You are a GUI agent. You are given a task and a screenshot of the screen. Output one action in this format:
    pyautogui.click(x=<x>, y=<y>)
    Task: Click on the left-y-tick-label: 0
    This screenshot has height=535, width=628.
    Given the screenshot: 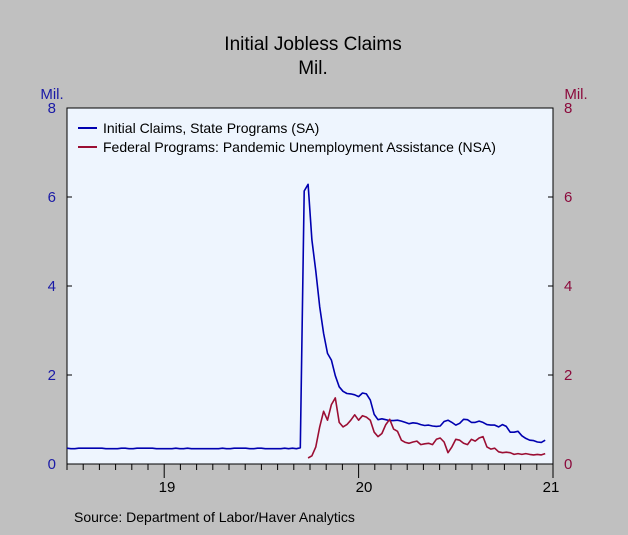 What is the action you would take?
    pyautogui.click(x=52, y=464)
    